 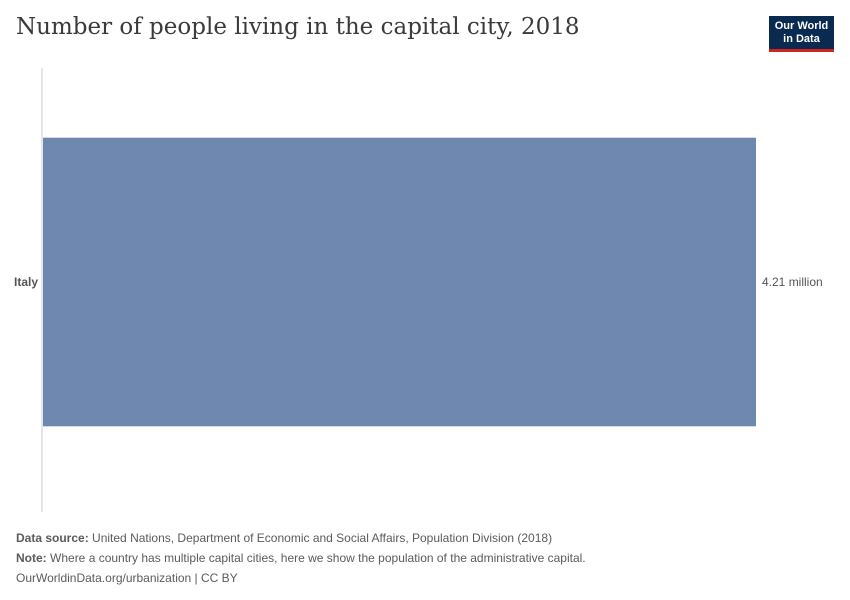 I want to click on owid-logo: Our World in Data, so click(x=801, y=34).